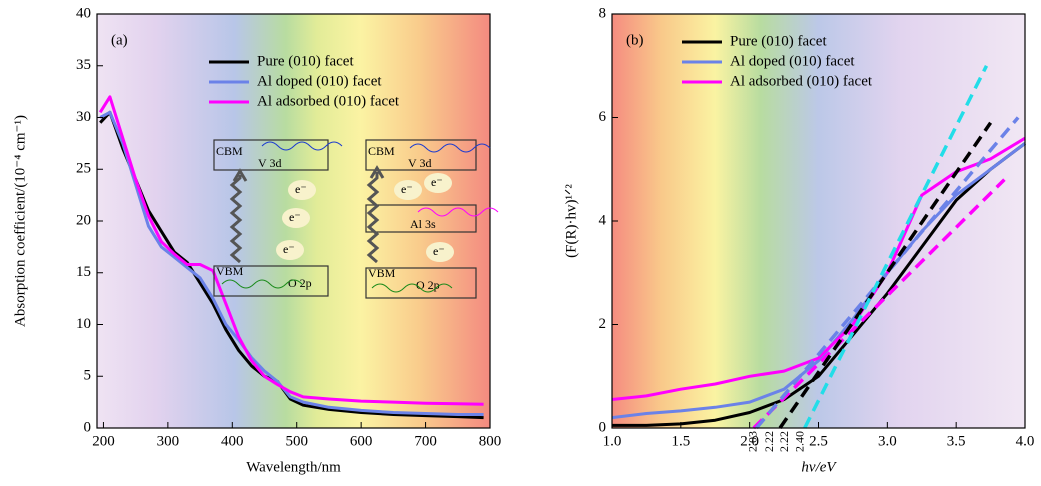  Describe the element at coordinates (612, 441) in the screenshot. I see `x-tick-label: 1.0` at that location.